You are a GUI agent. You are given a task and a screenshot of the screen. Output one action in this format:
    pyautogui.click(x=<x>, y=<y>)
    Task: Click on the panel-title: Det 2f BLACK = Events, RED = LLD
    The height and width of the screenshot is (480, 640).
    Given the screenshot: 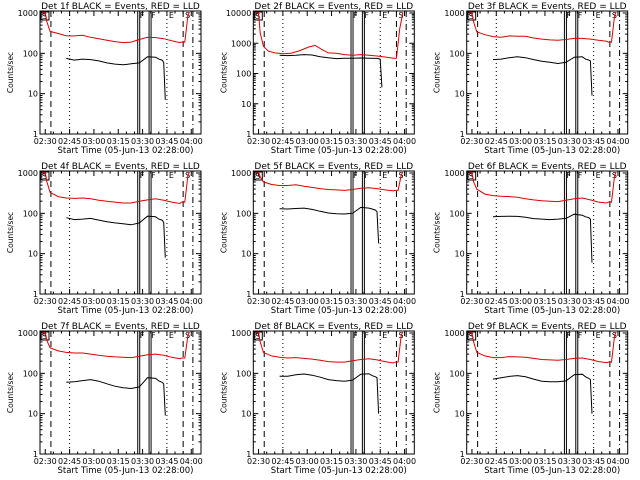 What is the action you would take?
    pyautogui.click(x=333, y=7)
    